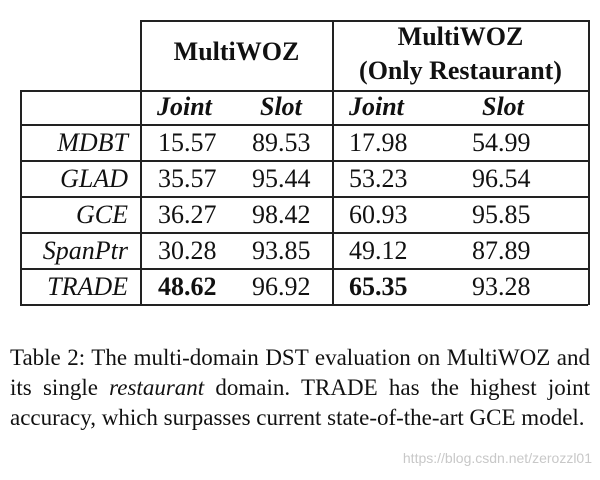 Image resolution: width=600 pixels, height=480 pixels. I want to click on row-label-spanptr: SpanPtr, so click(85, 250).